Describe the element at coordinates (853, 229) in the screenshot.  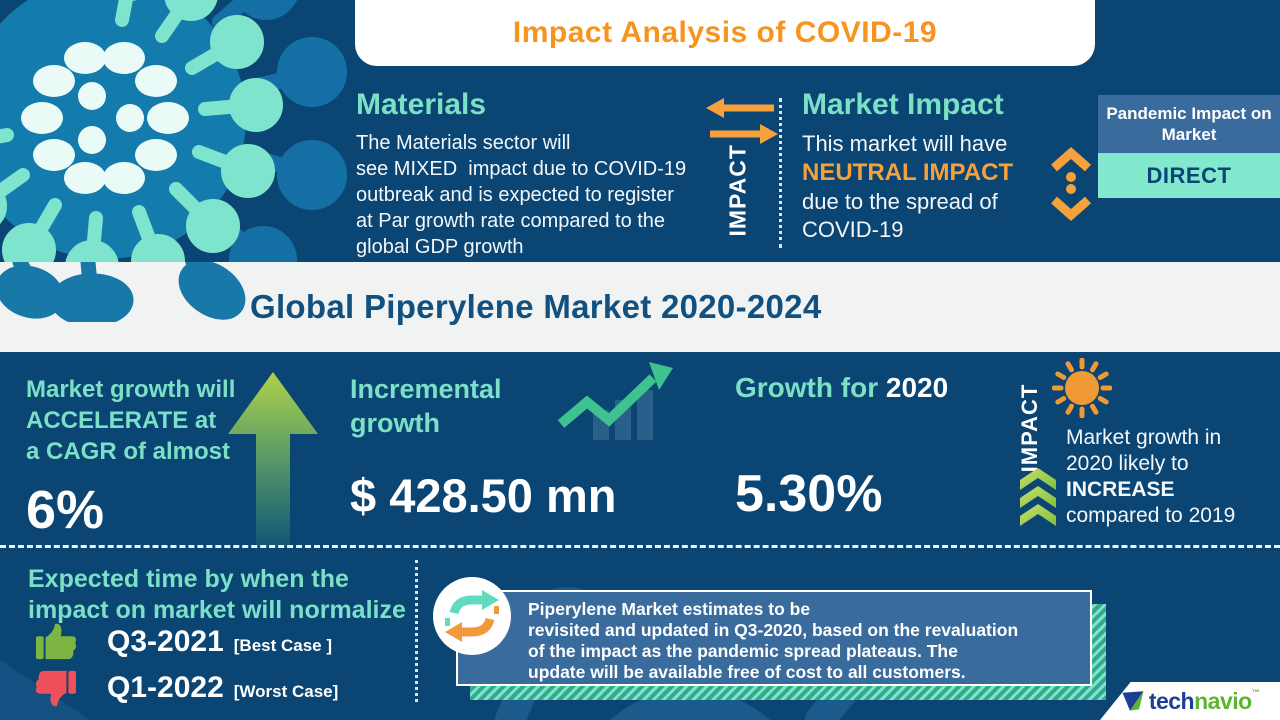
I see `market-impact-line: COVID-19` at that location.